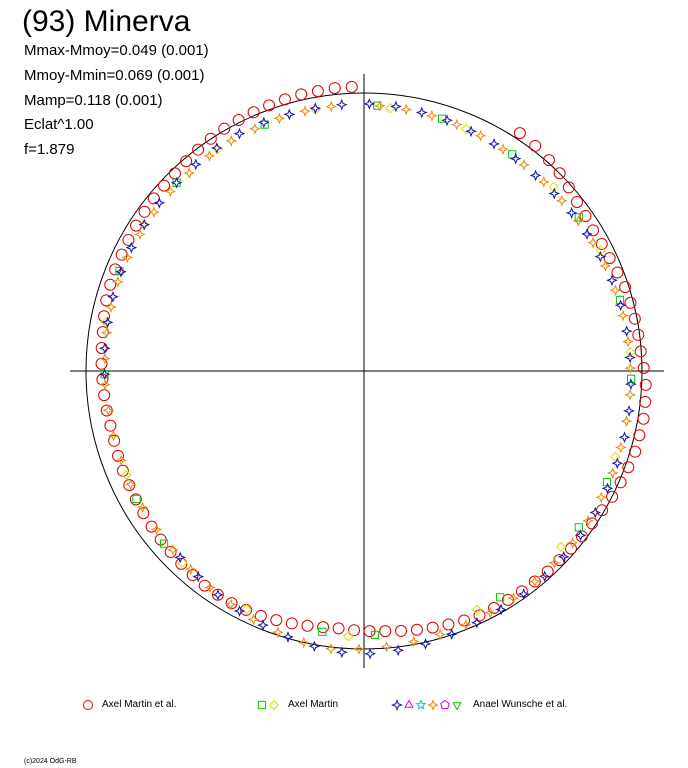 This screenshot has height=768, width=688. Describe the element at coordinates (116, 50) in the screenshot. I see `stat-mmax-mmoy: Mmax-Mmoy=0.049 (0.001)` at that location.